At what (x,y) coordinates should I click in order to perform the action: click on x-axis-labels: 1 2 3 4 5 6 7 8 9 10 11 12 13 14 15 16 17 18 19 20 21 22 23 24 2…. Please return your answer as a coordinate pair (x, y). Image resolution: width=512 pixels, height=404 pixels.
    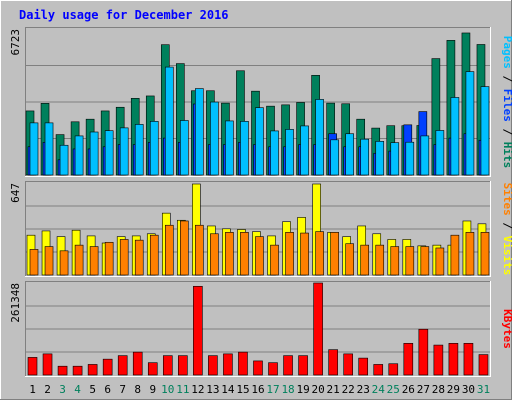
    Looking at the image, I should click on (259, 389).